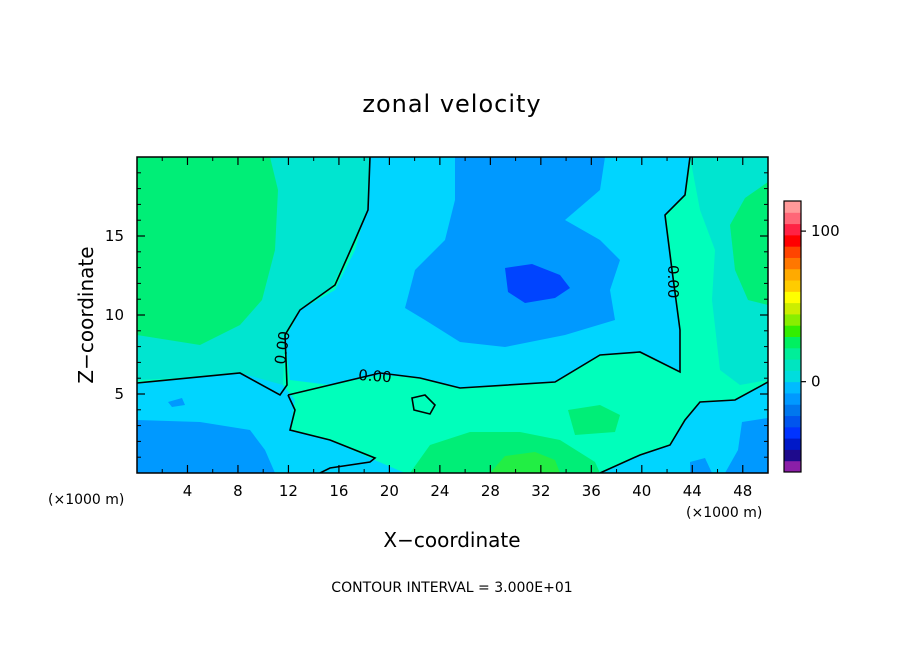 The image size is (904, 654). What do you see at coordinates (288, 491) in the screenshot?
I see `x-tick-label: 12` at bounding box center [288, 491].